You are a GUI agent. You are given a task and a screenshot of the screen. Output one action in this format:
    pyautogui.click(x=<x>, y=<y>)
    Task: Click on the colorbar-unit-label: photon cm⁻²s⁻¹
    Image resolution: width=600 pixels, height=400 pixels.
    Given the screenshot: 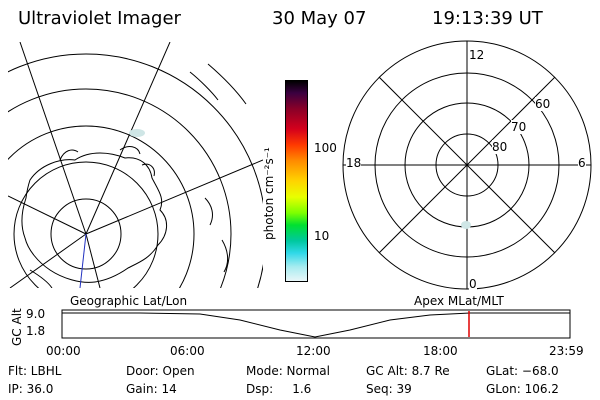 What is the action you would take?
    pyautogui.click(x=269, y=193)
    